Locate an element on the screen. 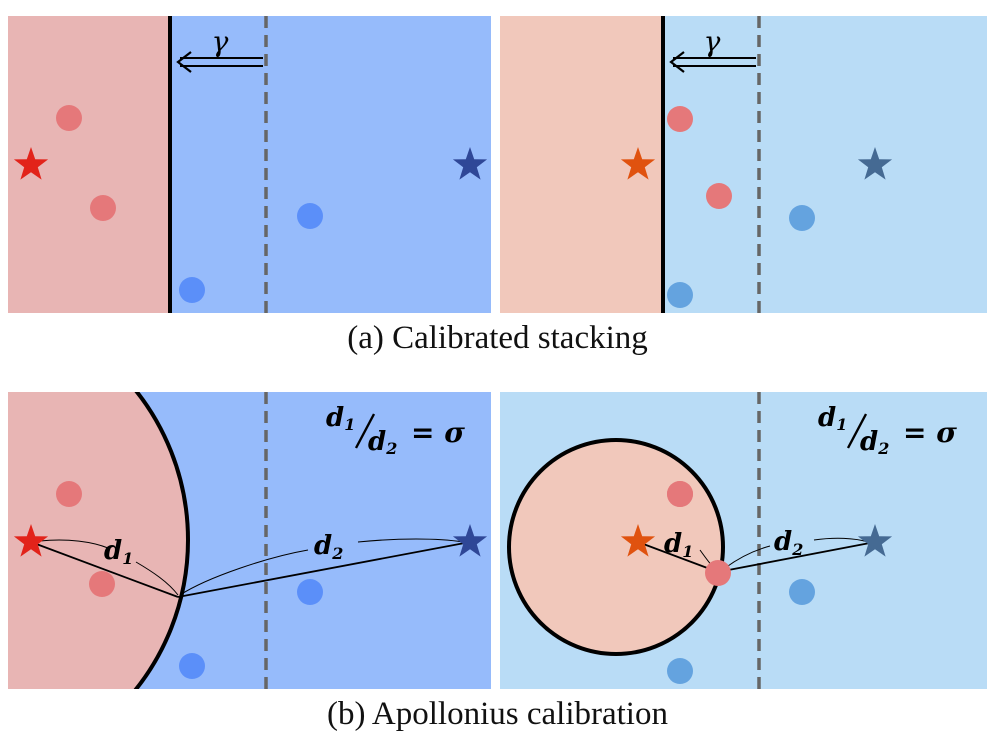 Image resolution: width=995 pixels, height=743 pixels. caption-a: (a) Calibrated stacking is located at coordinates (497, 338).